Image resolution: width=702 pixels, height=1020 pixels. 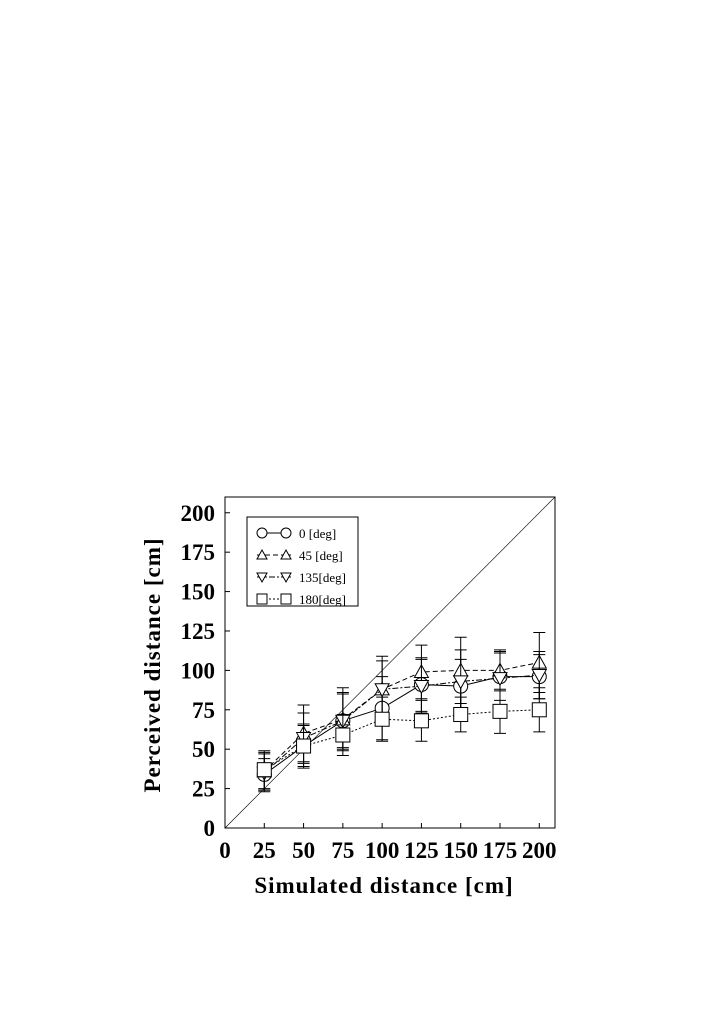 What do you see at coordinates (203, 710) in the screenshot?
I see `y-tick-label: 75` at bounding box center [203, 710].